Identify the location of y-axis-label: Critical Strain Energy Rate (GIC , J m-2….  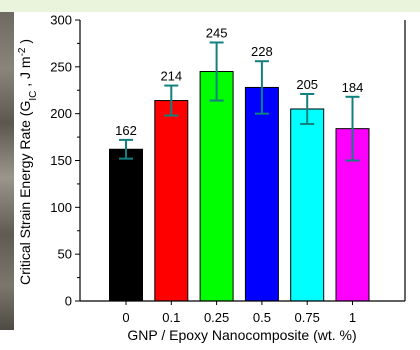
(28, 162).